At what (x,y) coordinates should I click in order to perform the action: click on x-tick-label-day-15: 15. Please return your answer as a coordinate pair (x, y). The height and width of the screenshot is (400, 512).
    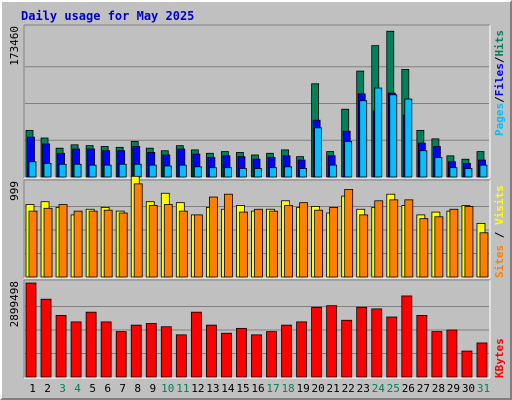
    Looking at the image, I should click on (242, 388).